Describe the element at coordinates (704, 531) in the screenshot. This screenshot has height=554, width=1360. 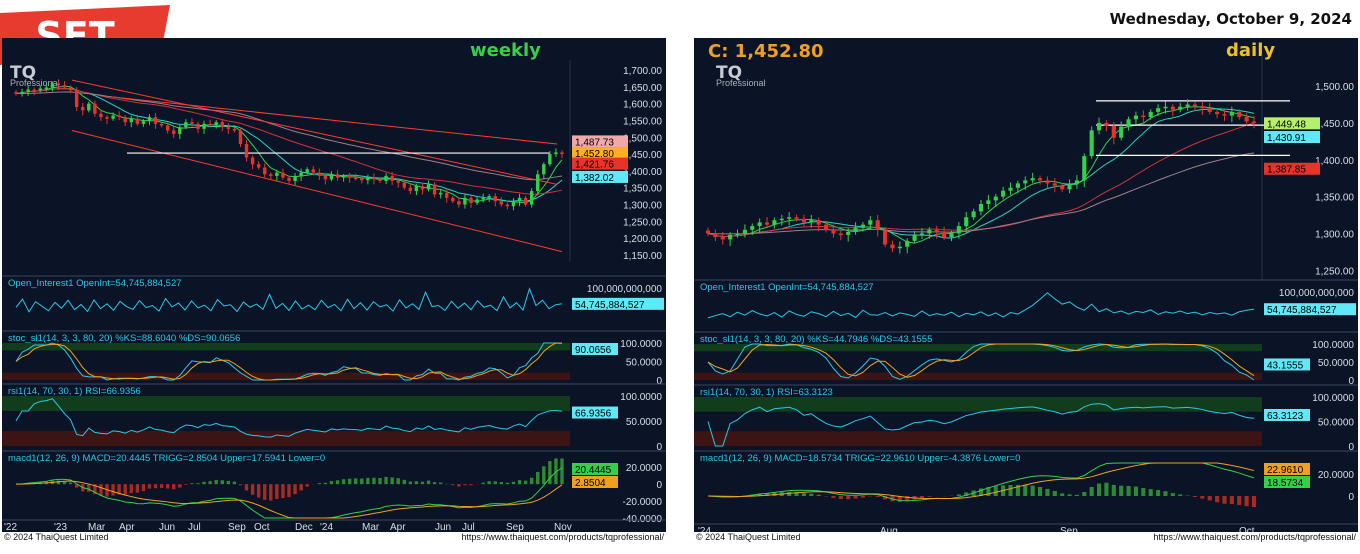
I see `x-tick-label: '24` at that location.